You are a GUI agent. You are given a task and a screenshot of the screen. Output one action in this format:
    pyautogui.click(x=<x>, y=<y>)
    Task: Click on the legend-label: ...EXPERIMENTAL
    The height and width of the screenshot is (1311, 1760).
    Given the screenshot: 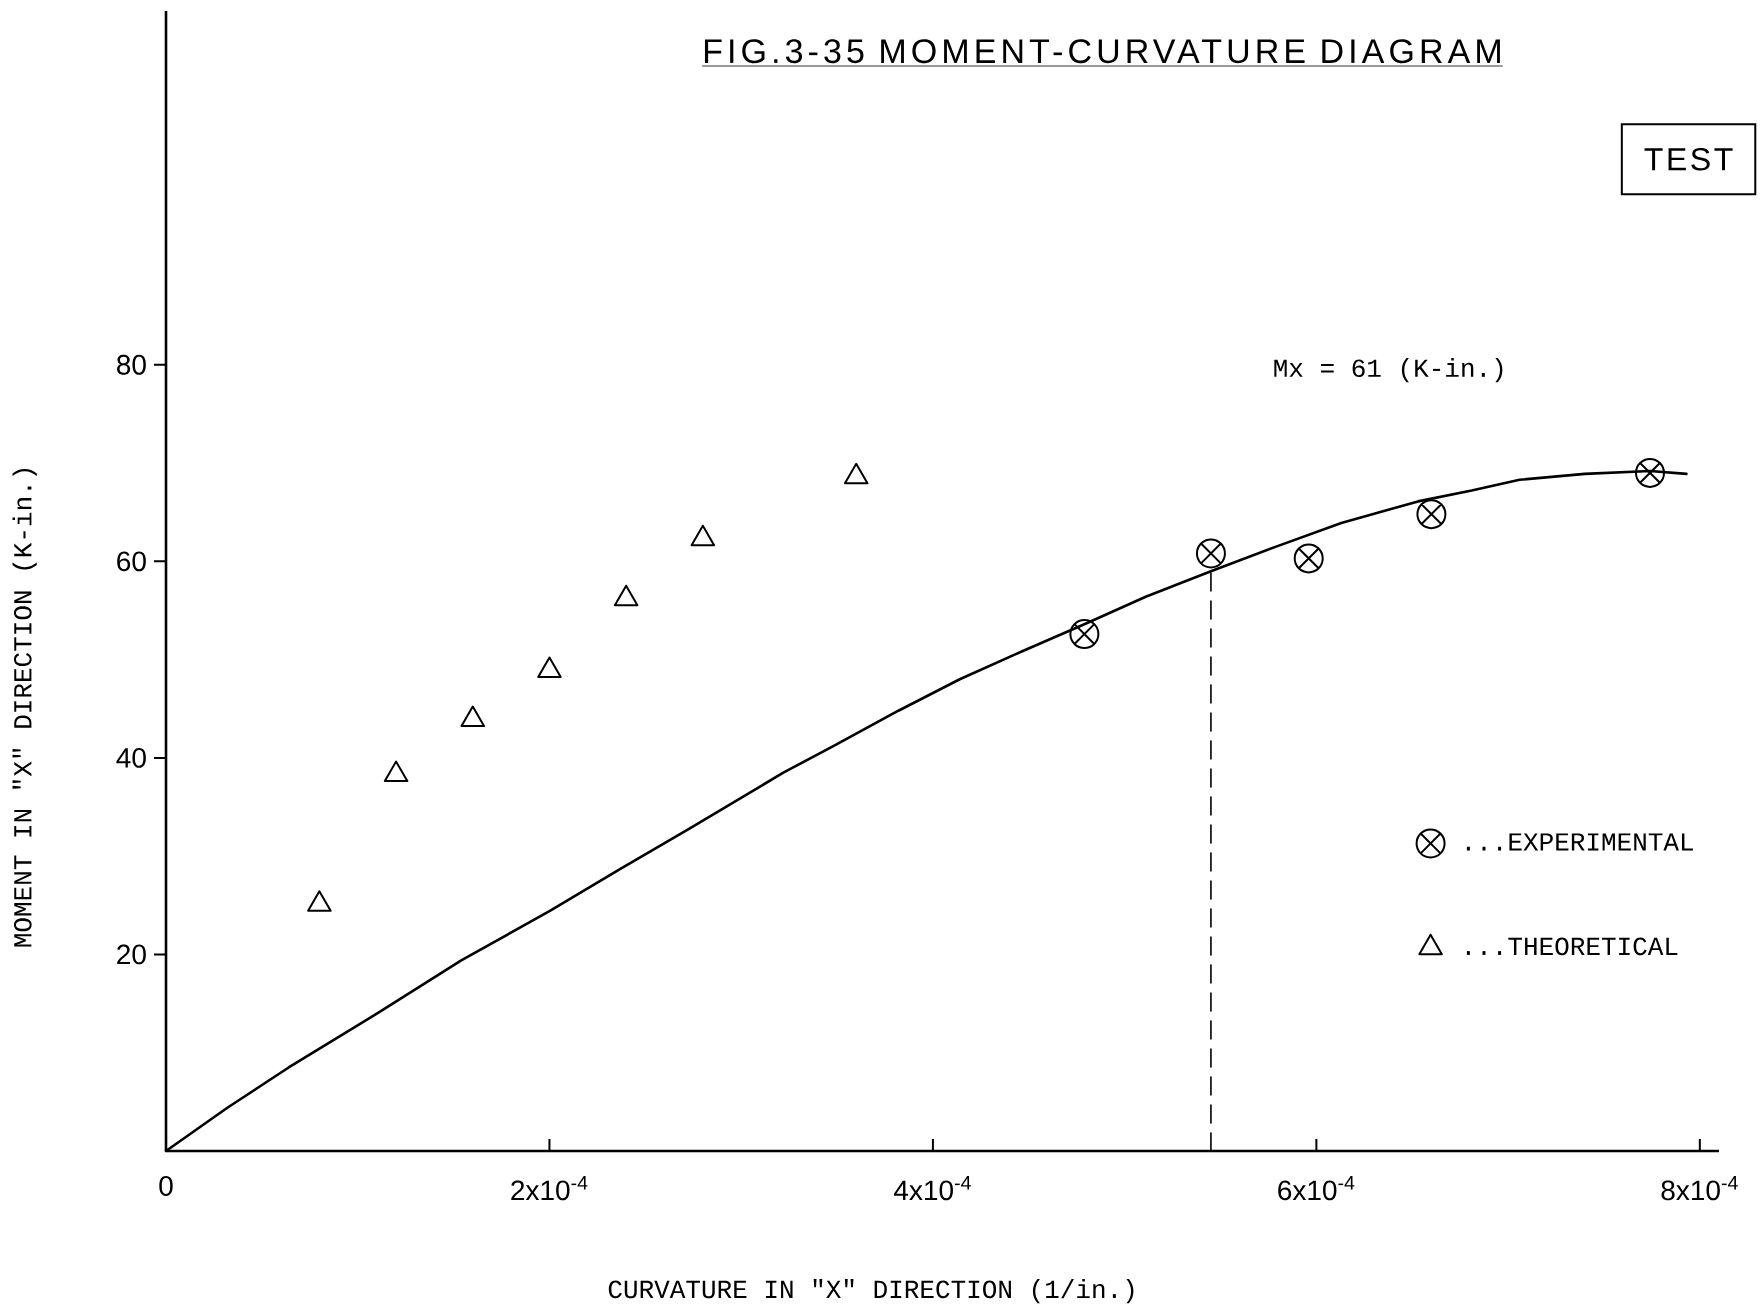 What is the action you would take?
    pyautogui.click(x=1579, y=842)
    